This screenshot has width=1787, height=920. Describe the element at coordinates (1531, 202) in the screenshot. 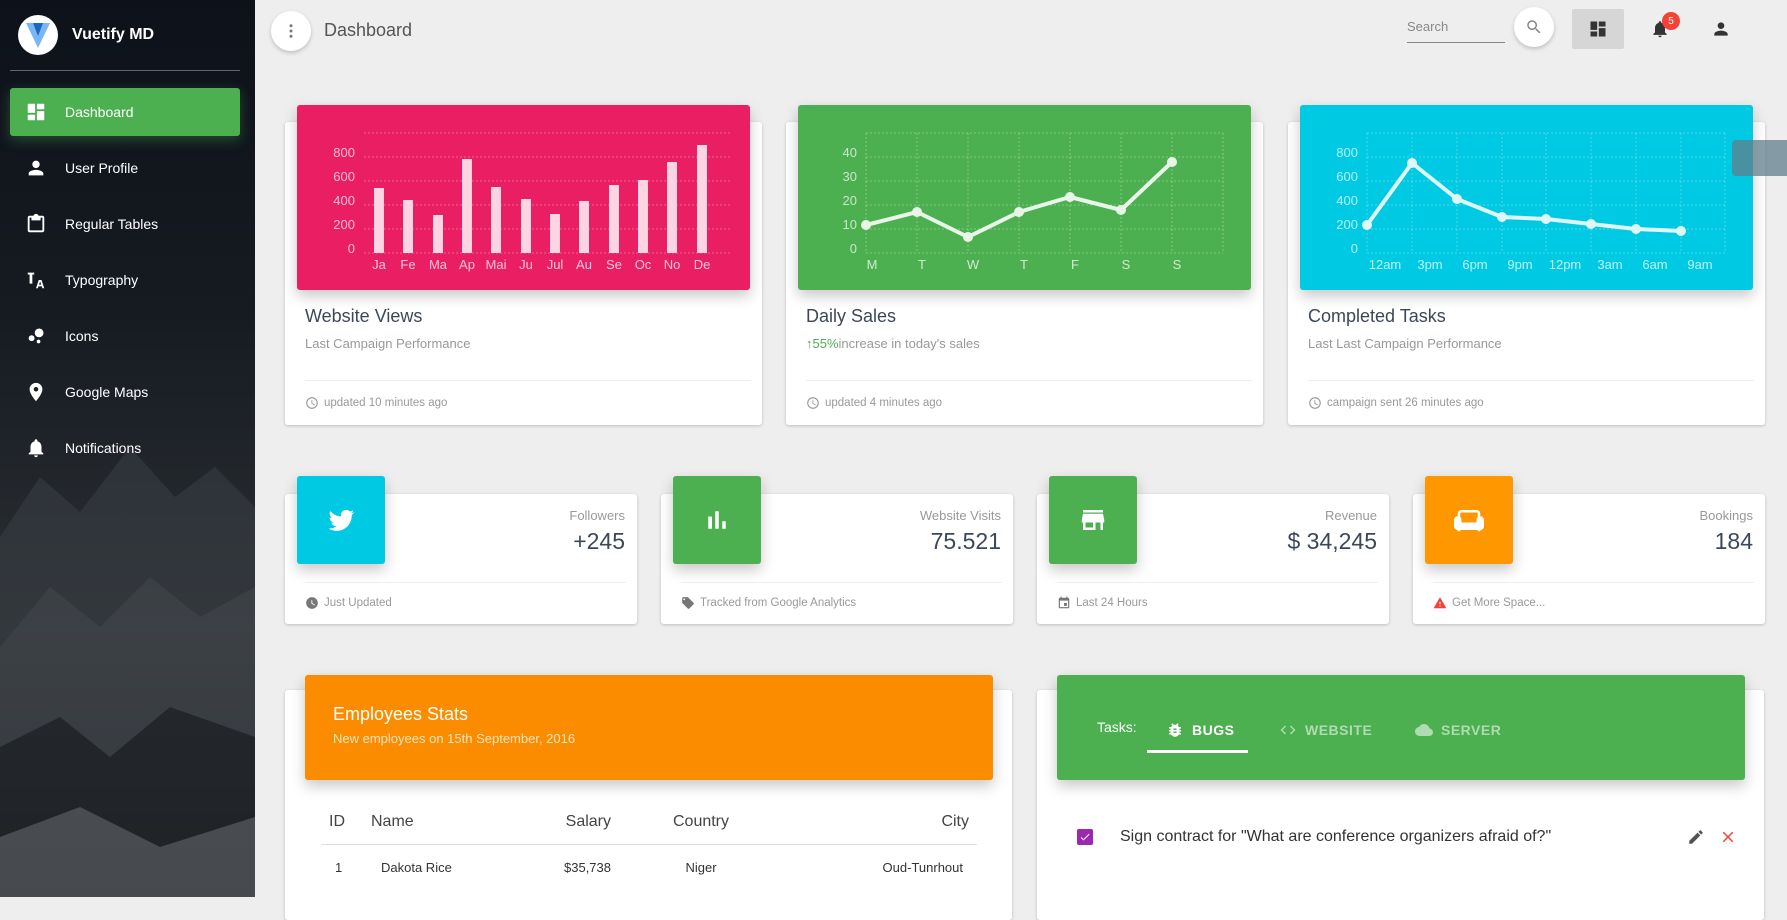

I see `line-chart: 800 600 400 200 0 12am 3pm 6pm 9pm 12pm 3am 6am 9am` at that location.